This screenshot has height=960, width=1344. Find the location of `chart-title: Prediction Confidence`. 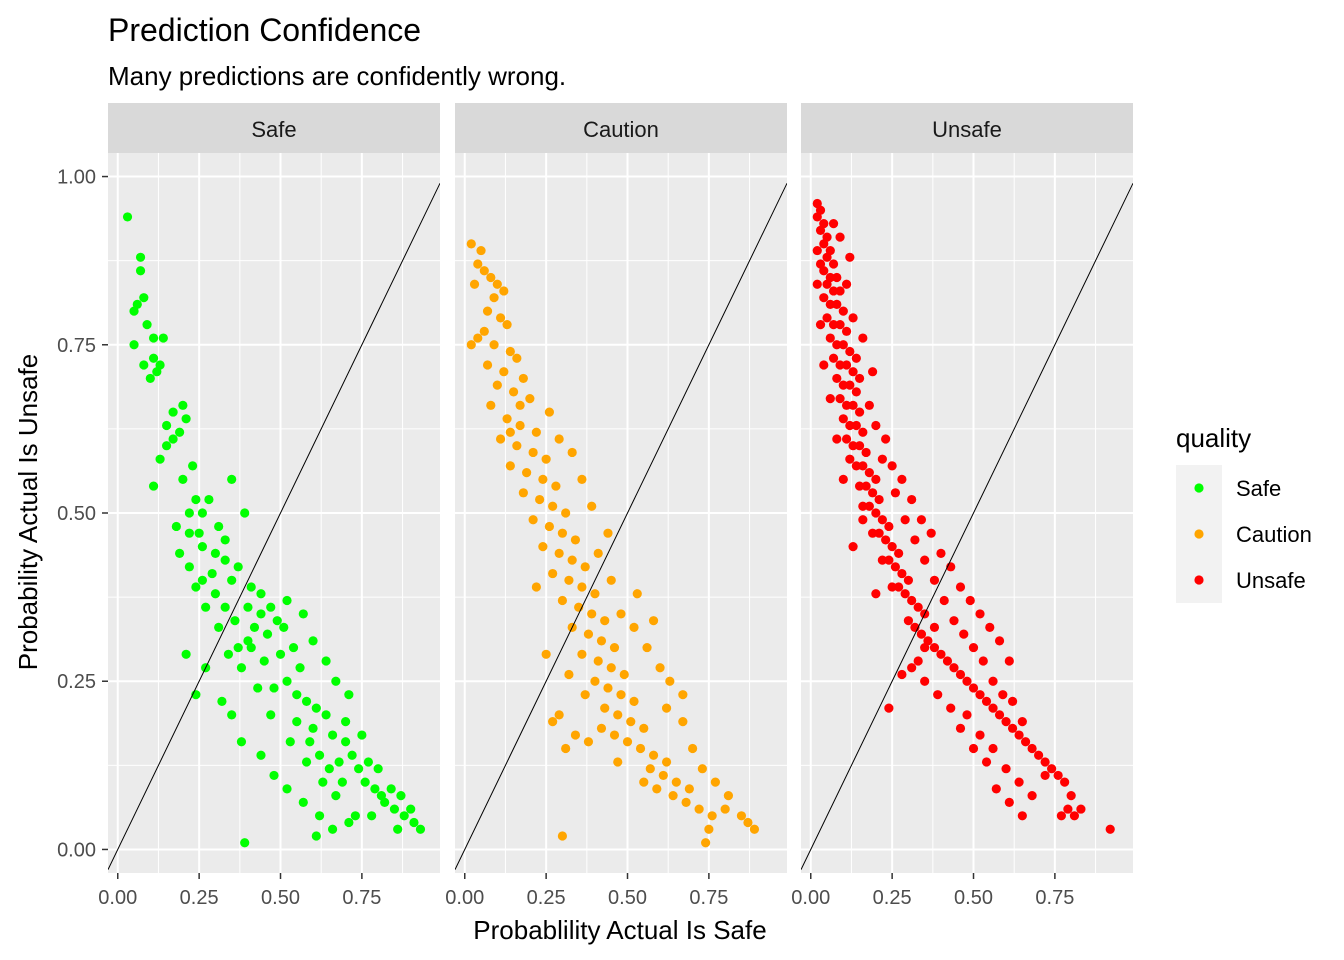

chart-title: Prediction Confidence is located at coordinates (264, 30).